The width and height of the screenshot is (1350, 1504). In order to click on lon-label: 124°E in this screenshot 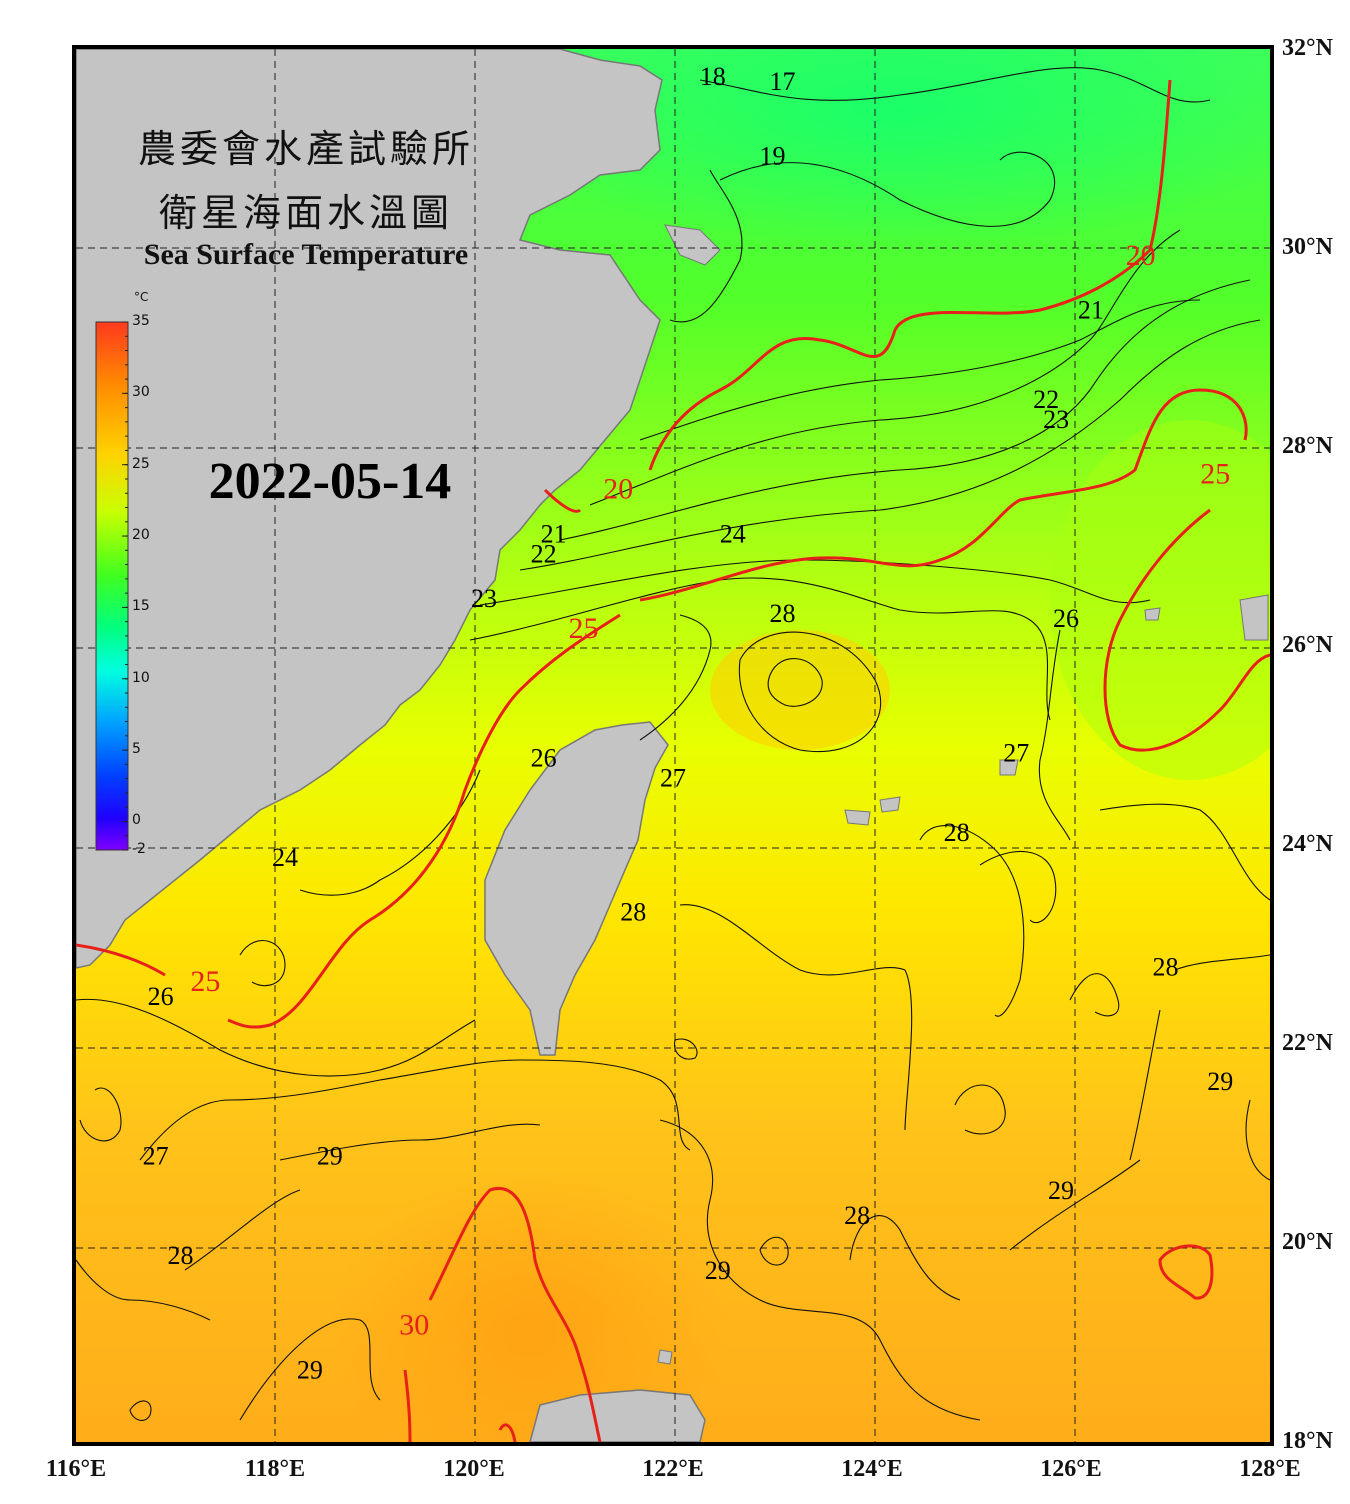, I will do `click(872, 1469)`.